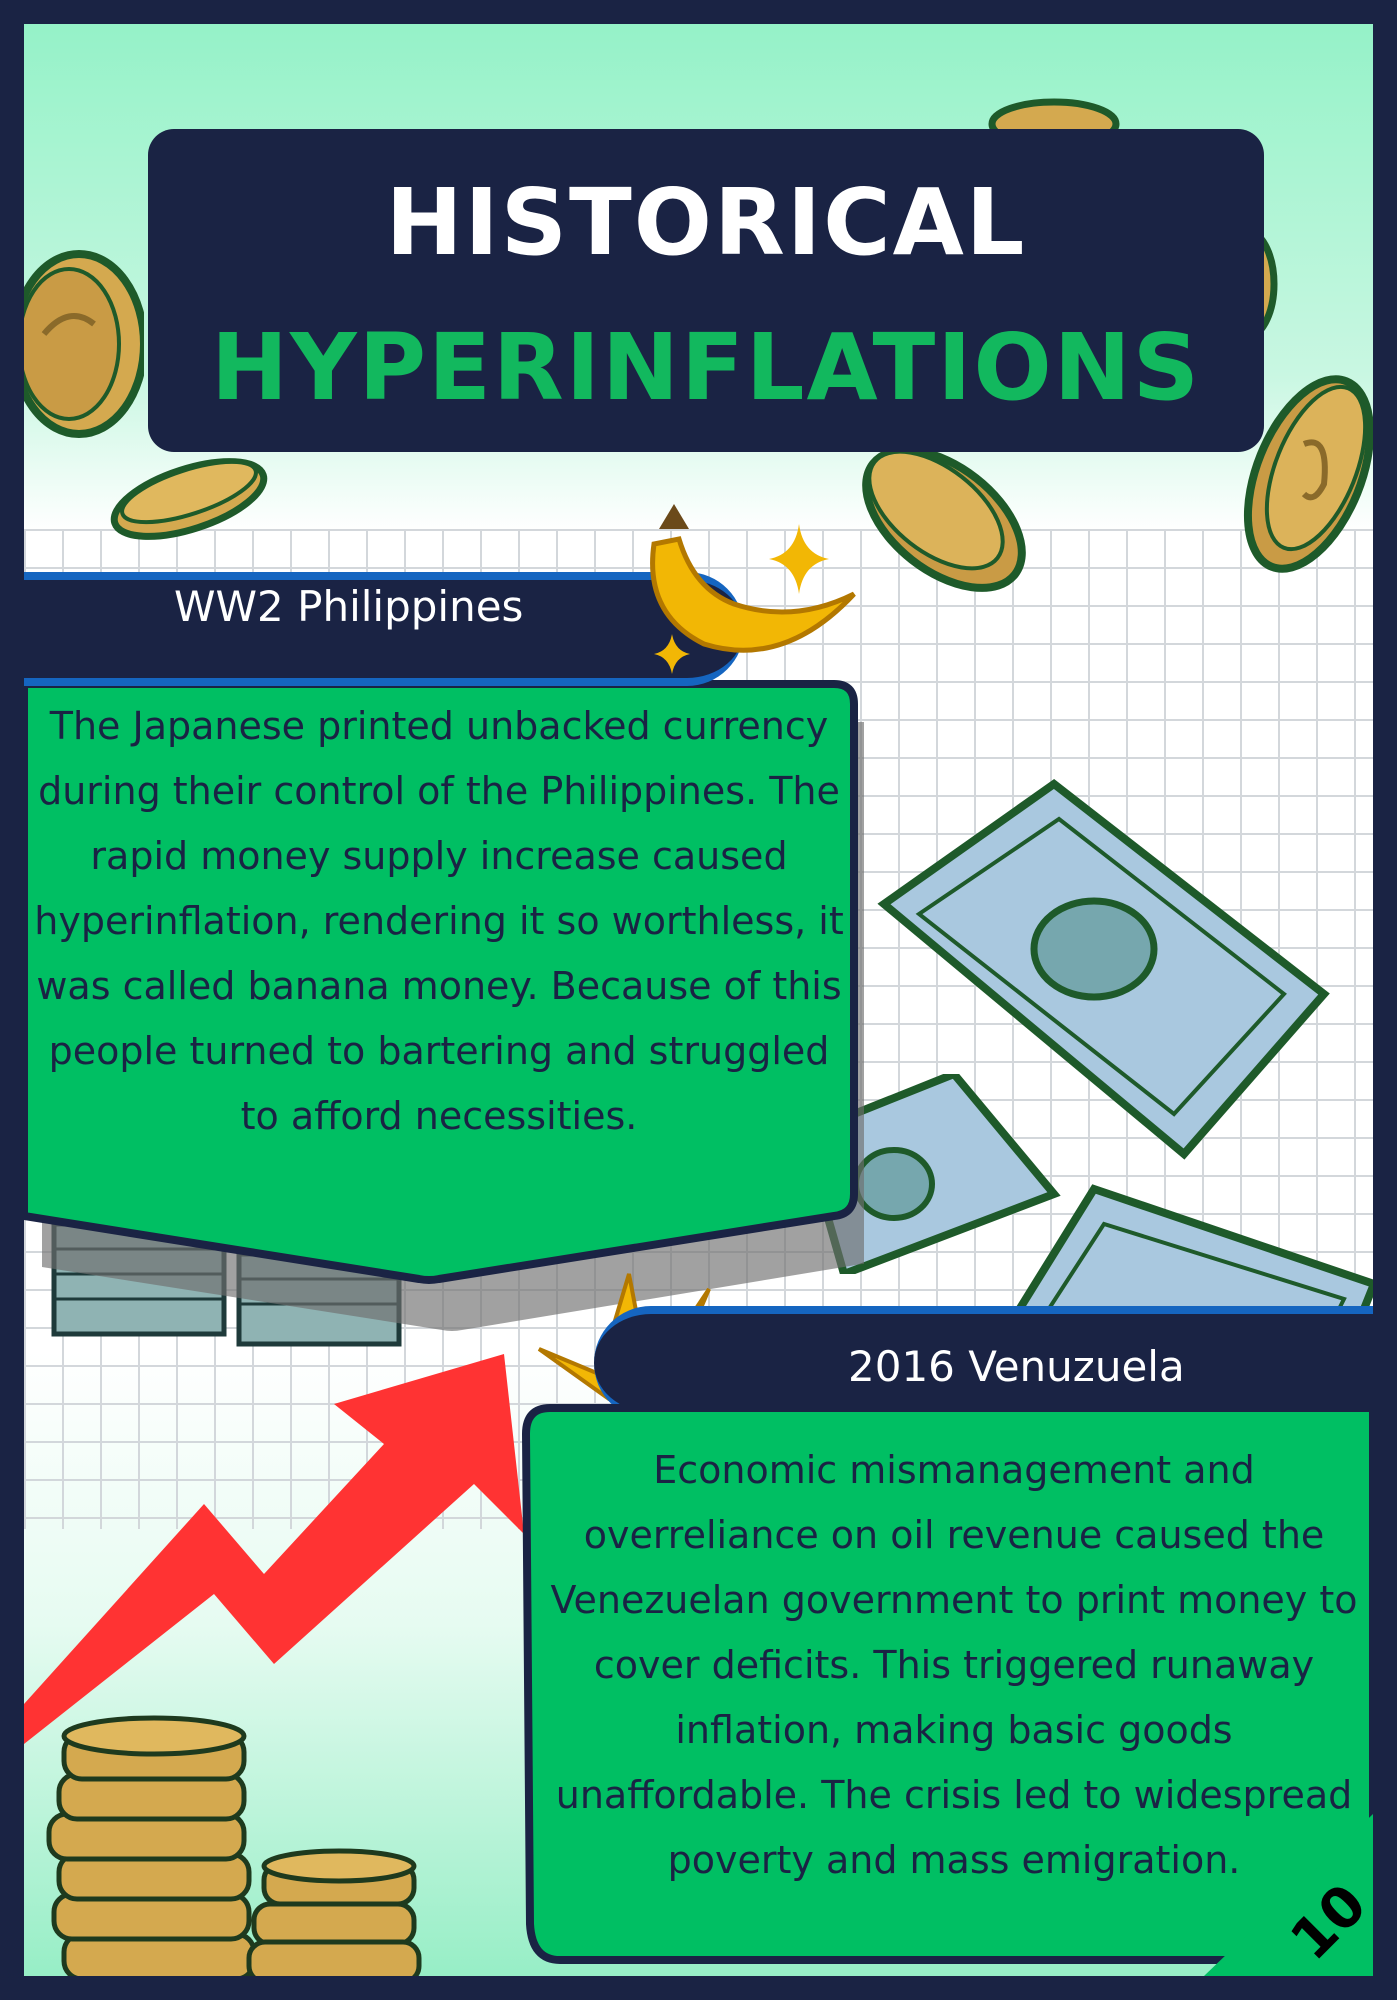  Describe the element at coordinates (706, 367) in the screenshot. I see `page-title-line-2: HYPERINFLATIONS` at that location.